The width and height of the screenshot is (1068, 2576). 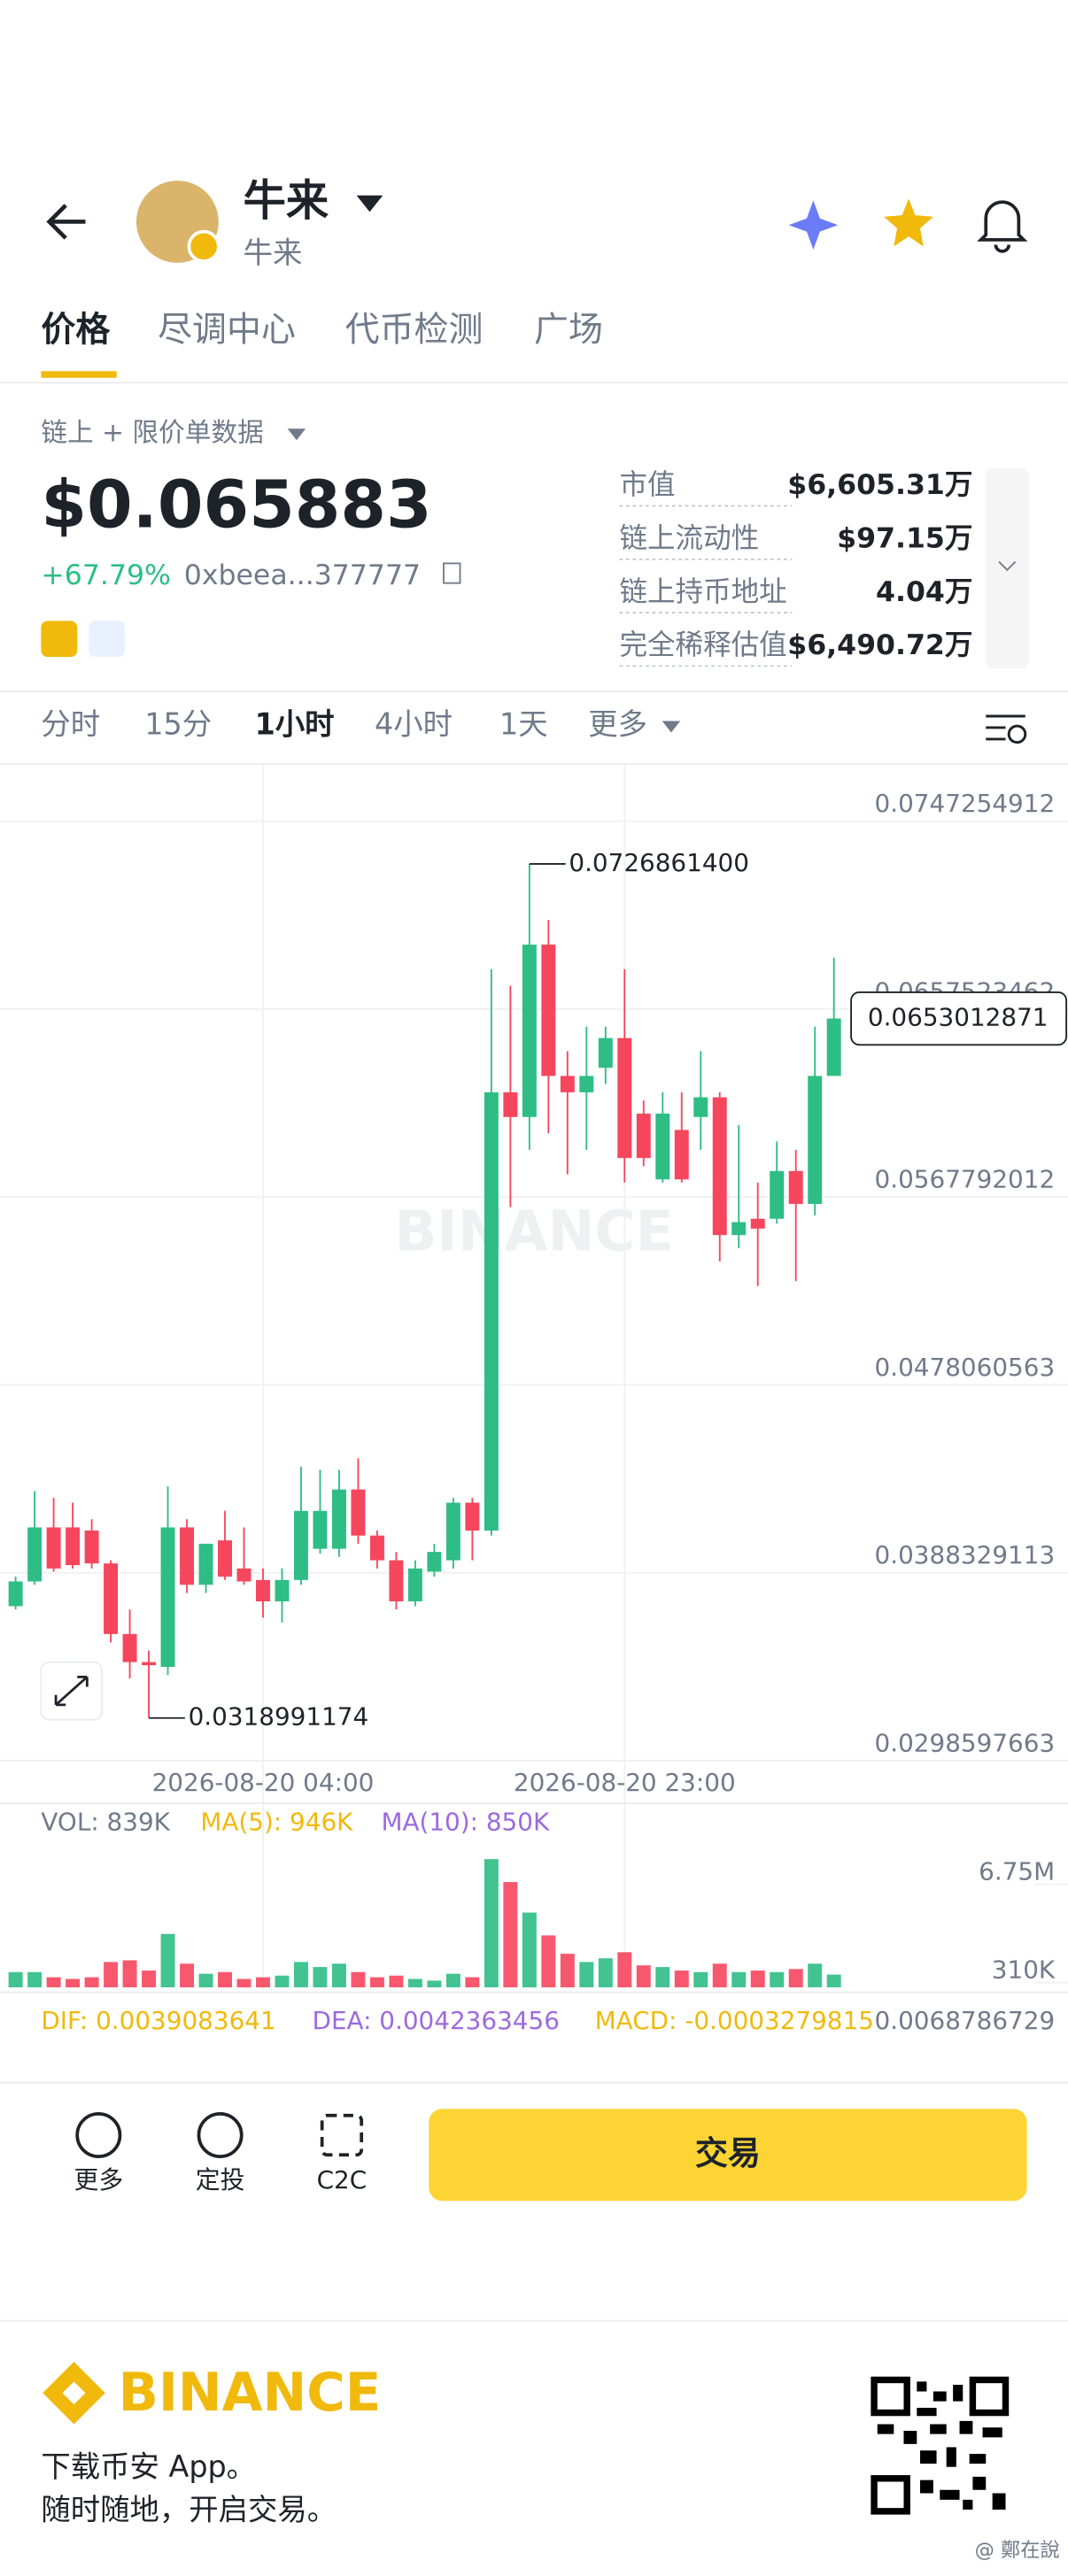 I want to click on interval: 15分, so click(x=178, y=724).